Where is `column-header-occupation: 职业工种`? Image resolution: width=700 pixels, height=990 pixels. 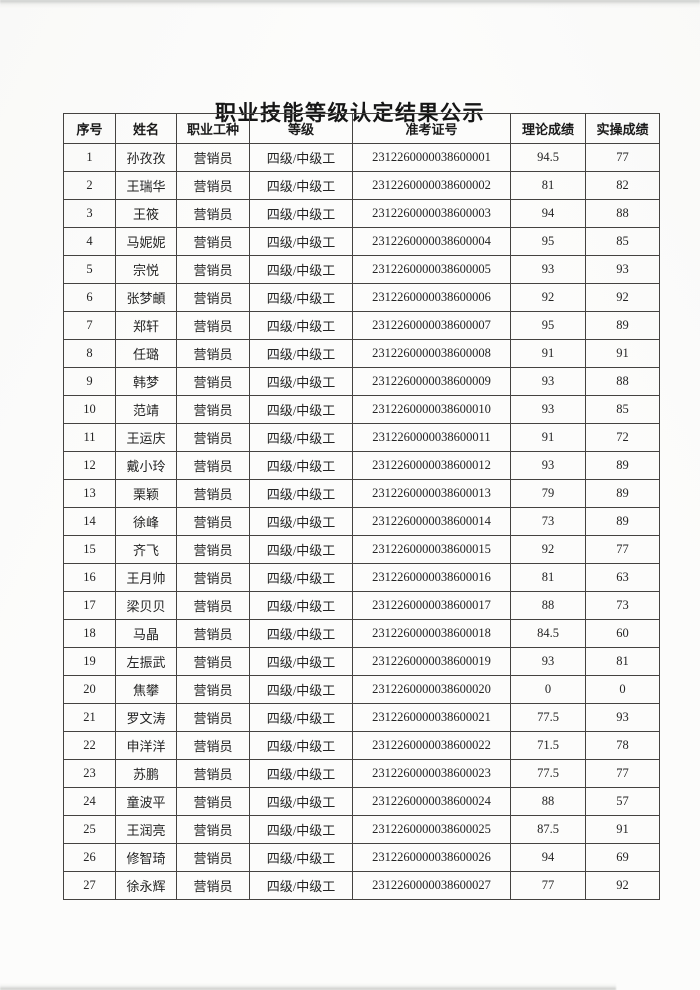
column-header-occupation: 职业工种 is located at coordinates (213, 128).